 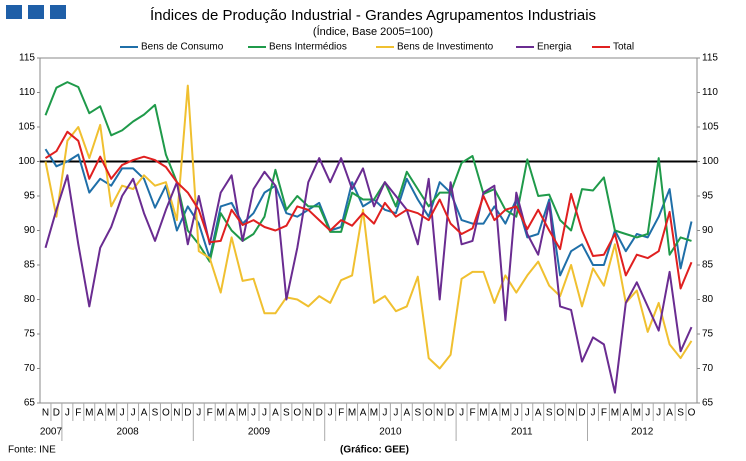 What do you see at coordinates (390, 432) in the screenshot?
I see `year-label: 2010` at bounding box center [390, 432].